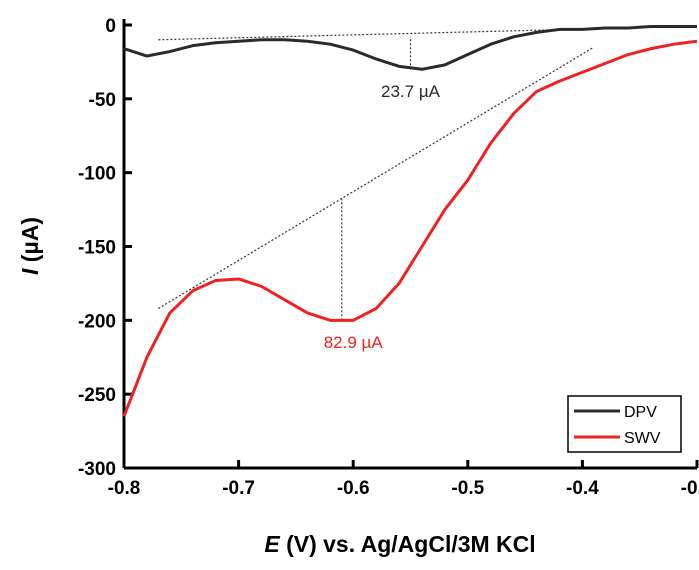  I want to click on x-tick-label: -0.3, so click(690, 488).